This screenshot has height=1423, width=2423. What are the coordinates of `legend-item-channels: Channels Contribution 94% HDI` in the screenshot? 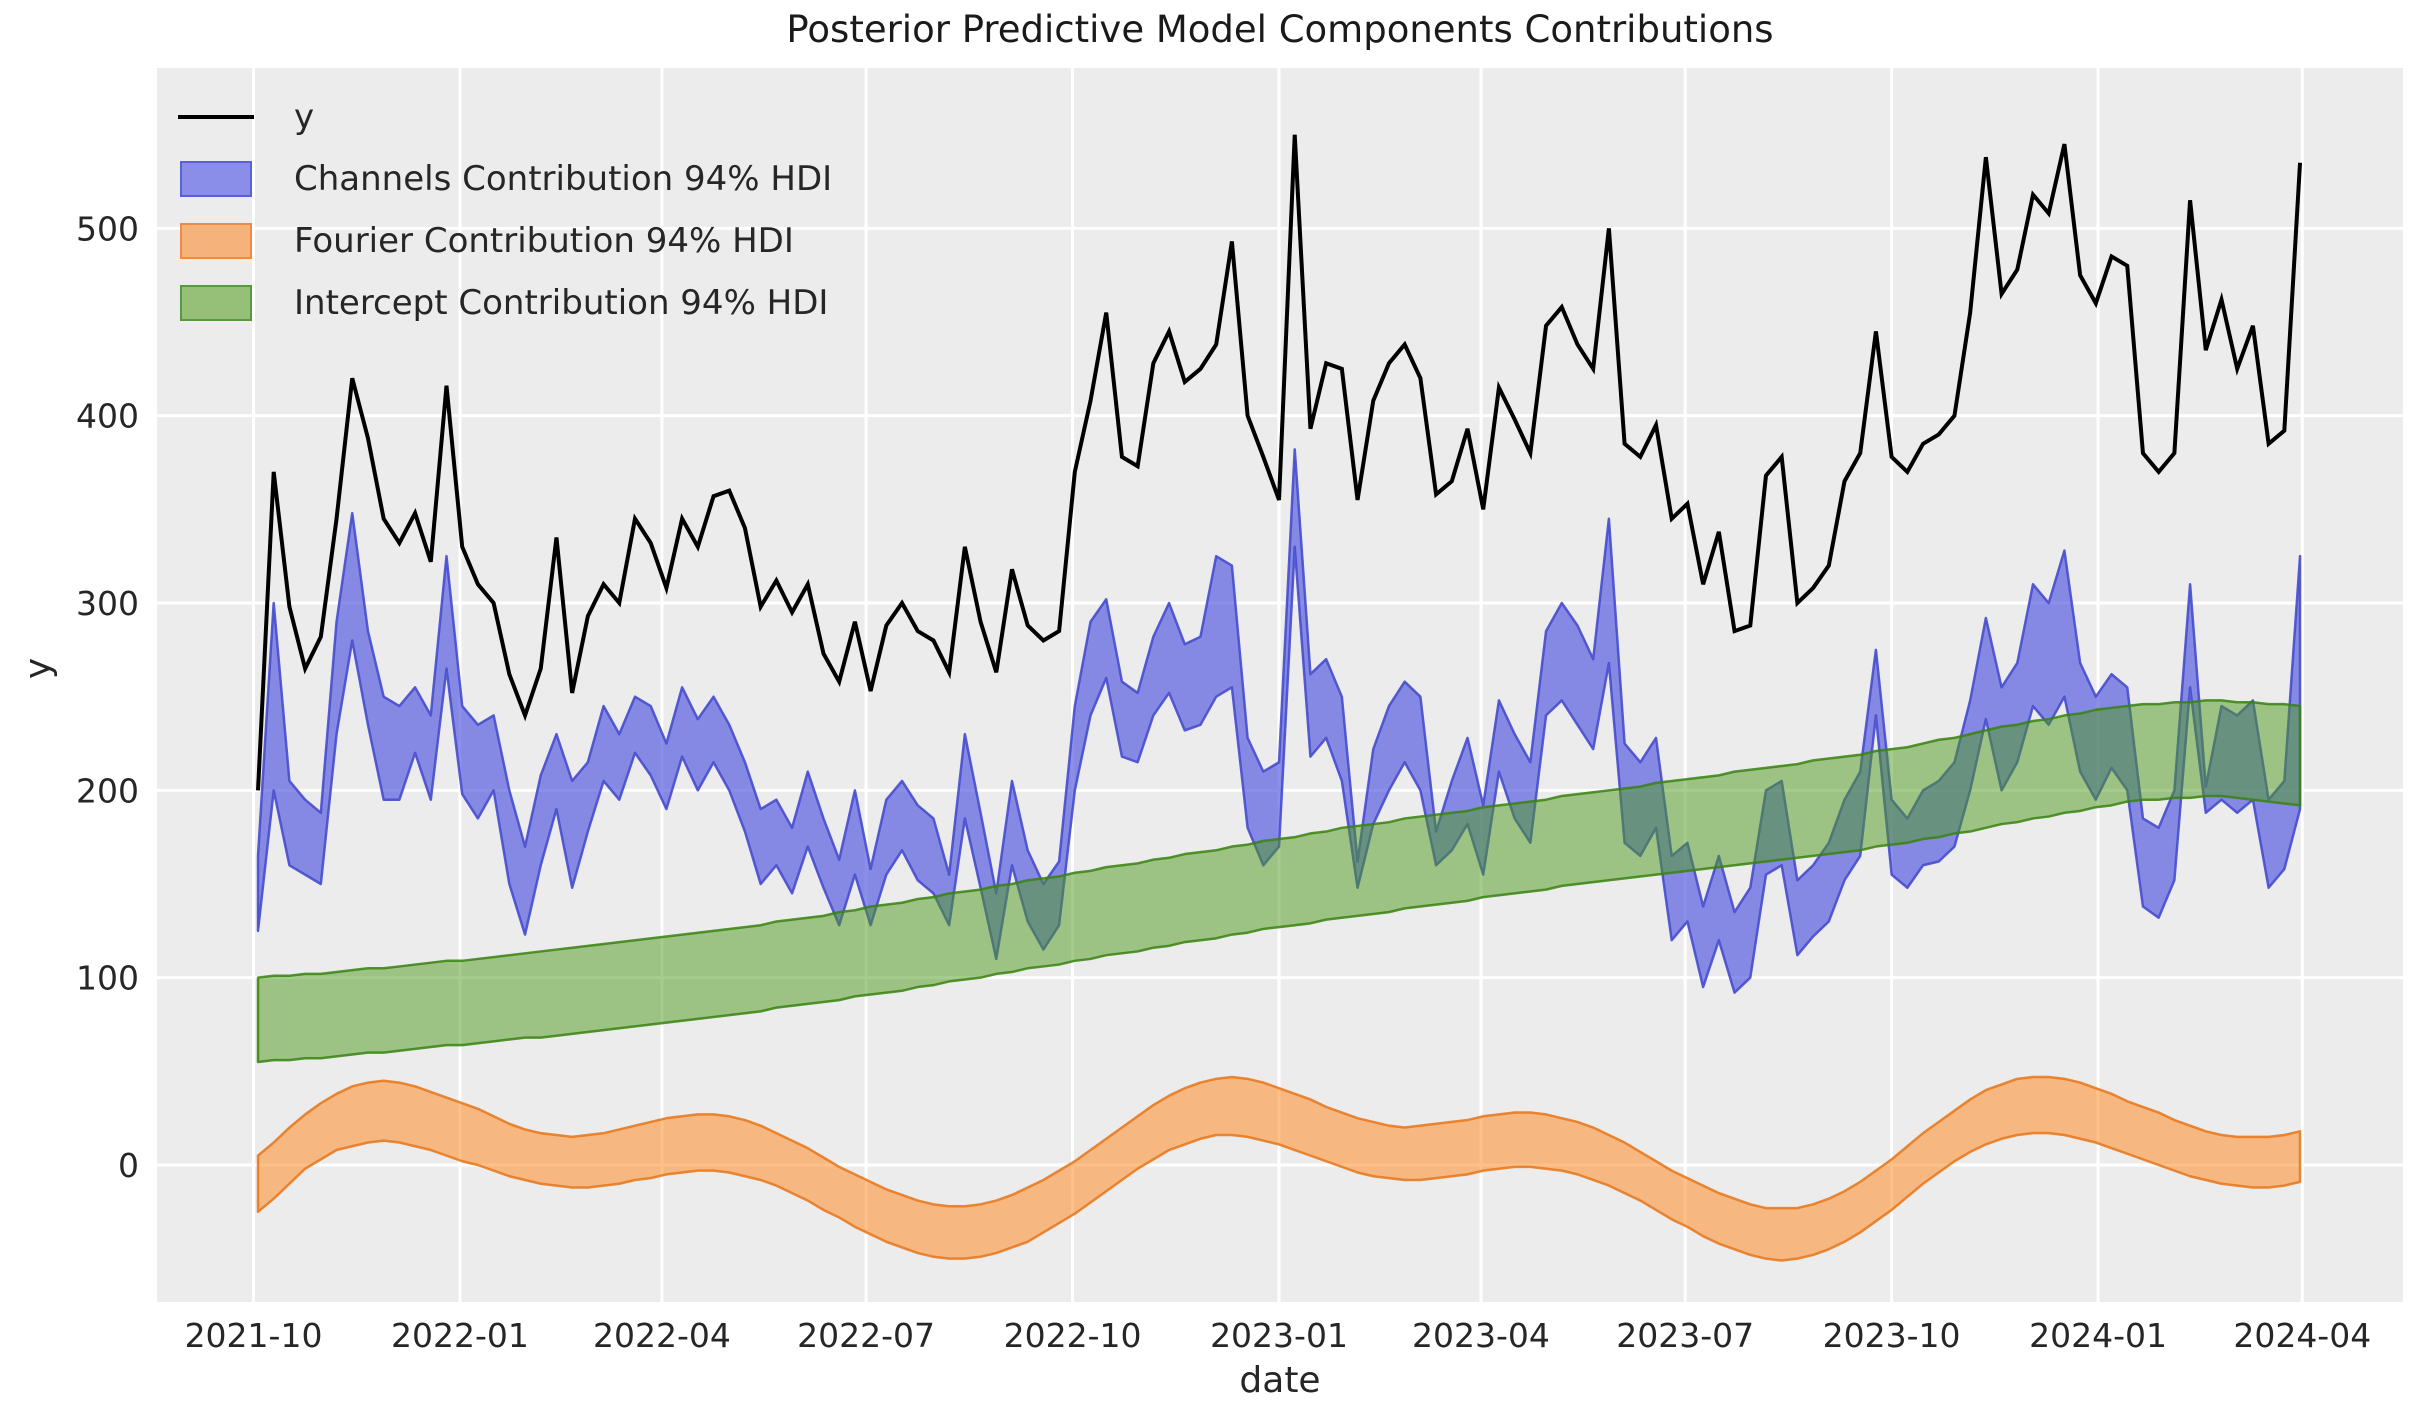 It's located at (505, 179).